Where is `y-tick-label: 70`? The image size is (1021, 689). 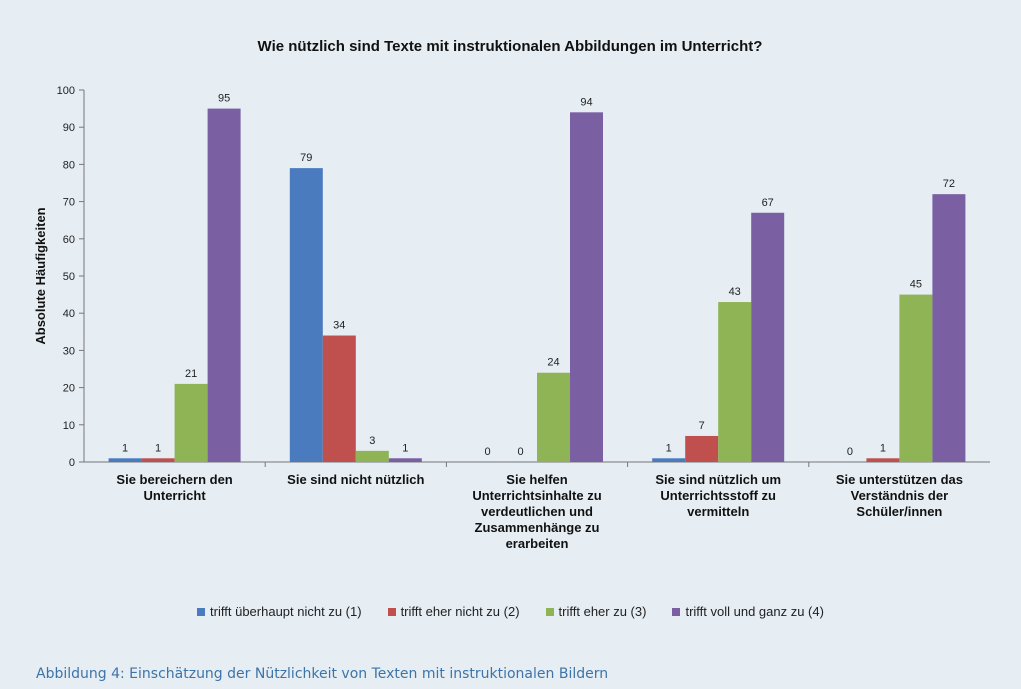
y-tick-label: 70 is located at coordinates (69, 203).